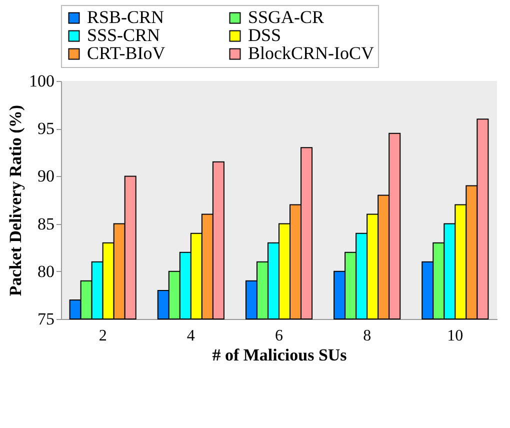  I want to click on y-tick-label: 100, so click(41, 81).